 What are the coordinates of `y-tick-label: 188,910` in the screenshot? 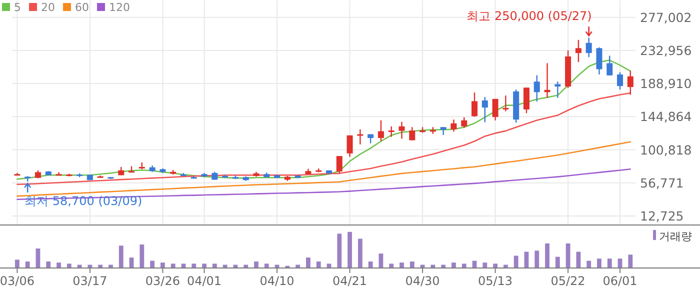 It's located at (666, 84).